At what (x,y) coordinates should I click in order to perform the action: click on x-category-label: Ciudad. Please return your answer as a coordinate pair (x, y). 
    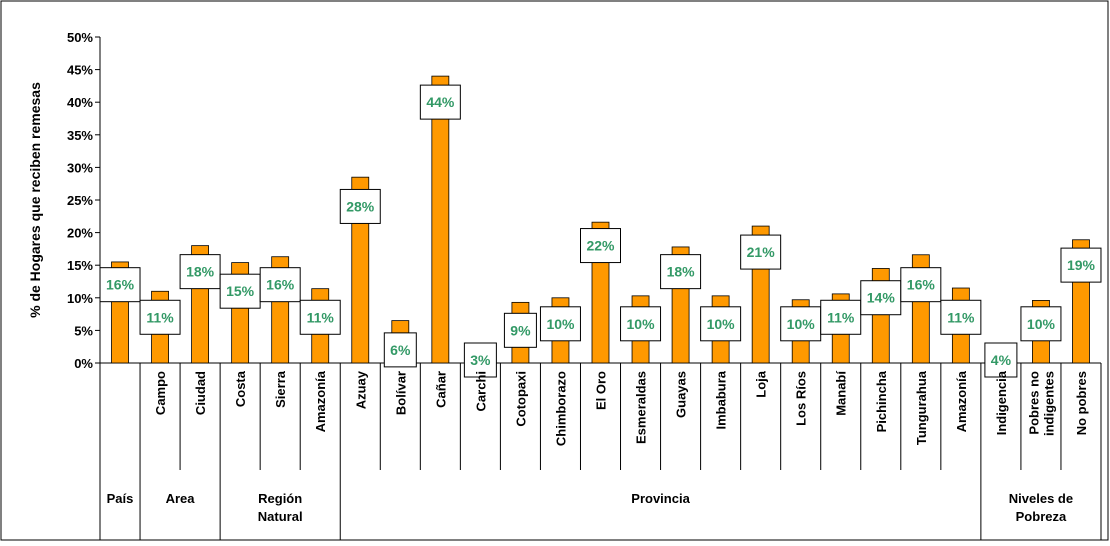
    Looking at the image, I should click on (200, 393).